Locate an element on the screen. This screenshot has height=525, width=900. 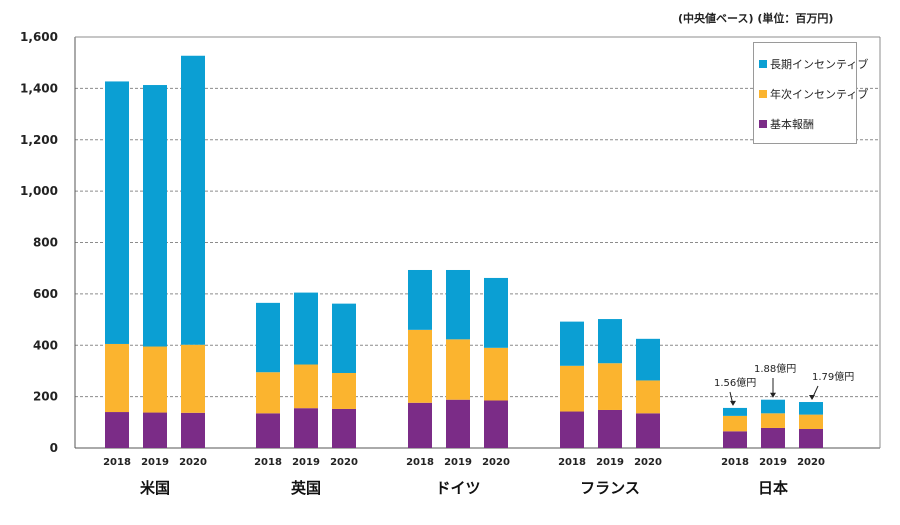
legend: 長期インセンティブ 年次インセンティブ 基本報酬 is located at coordinates (810, 93).